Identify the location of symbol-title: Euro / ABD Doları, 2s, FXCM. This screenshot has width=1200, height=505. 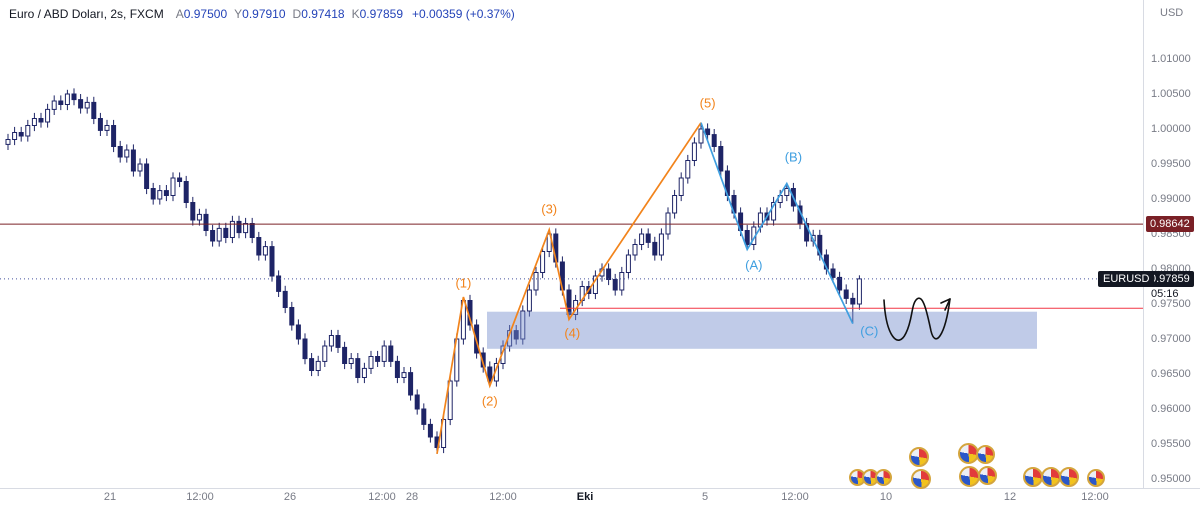
(86, 14).